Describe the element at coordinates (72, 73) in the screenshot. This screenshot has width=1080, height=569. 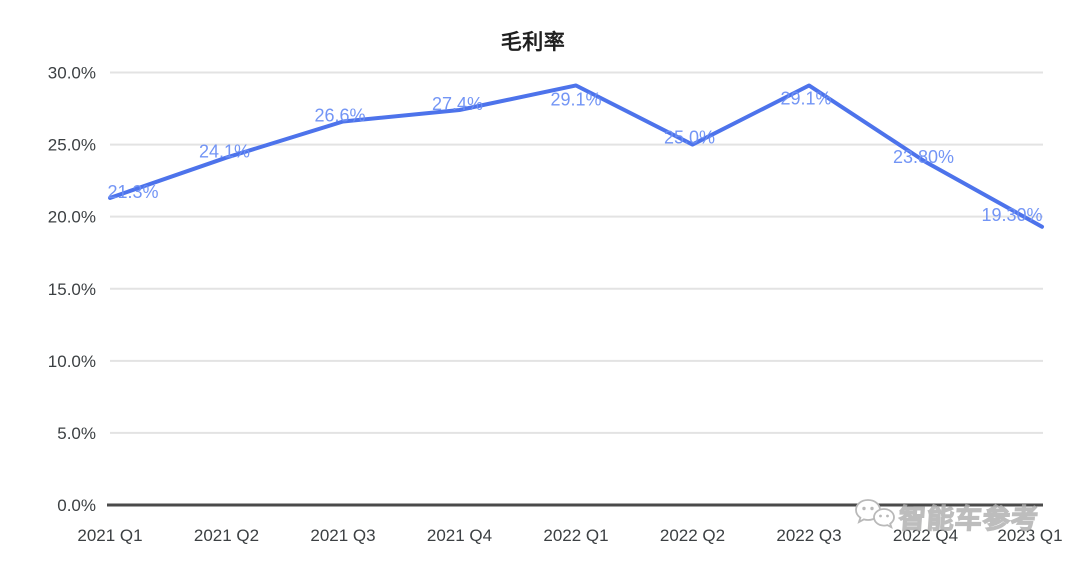
I see `svg-text: 30.0%` at that location.